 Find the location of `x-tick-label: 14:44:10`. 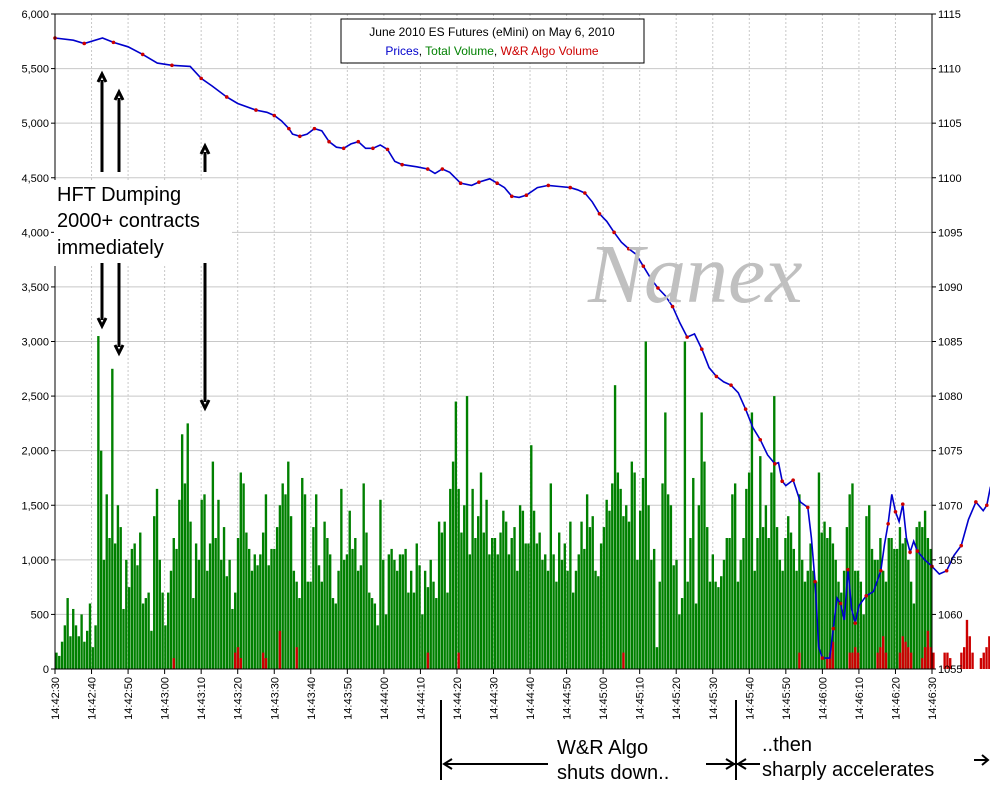

x-tick-label: 14:44:10 is located at coordinates (421, 698).